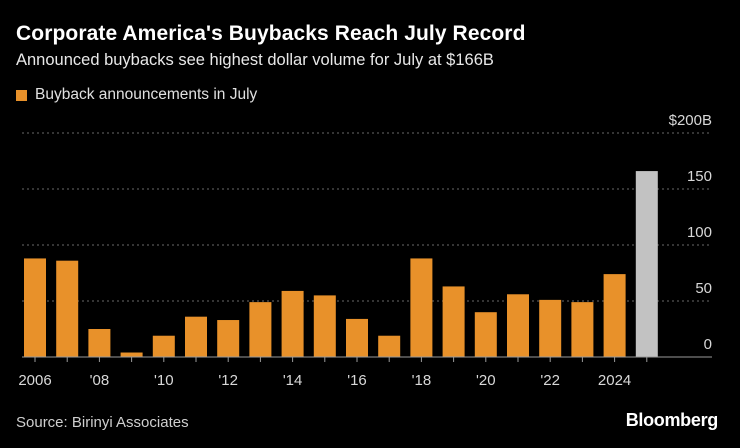 This screenshot has width=740, height=448. I want to click on x-tick-label: '16, so click(357, 380).